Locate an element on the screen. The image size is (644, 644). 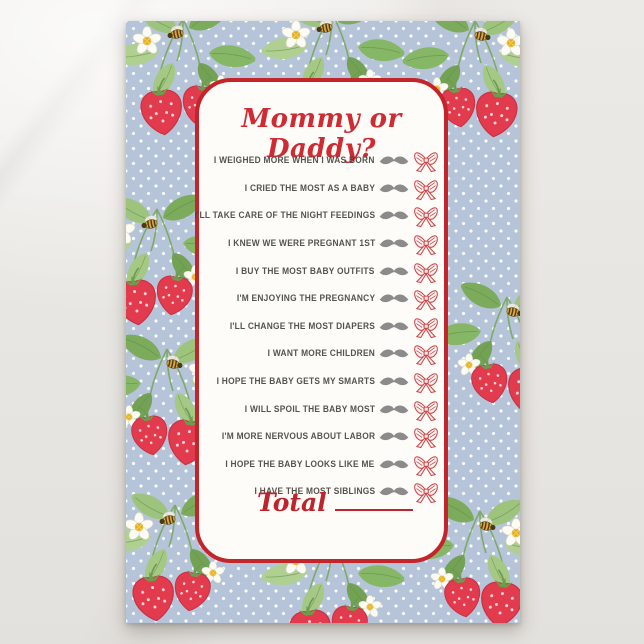
question-row: I HAVE THE MOST SIBLINGS is located at coordinates (322, 492).